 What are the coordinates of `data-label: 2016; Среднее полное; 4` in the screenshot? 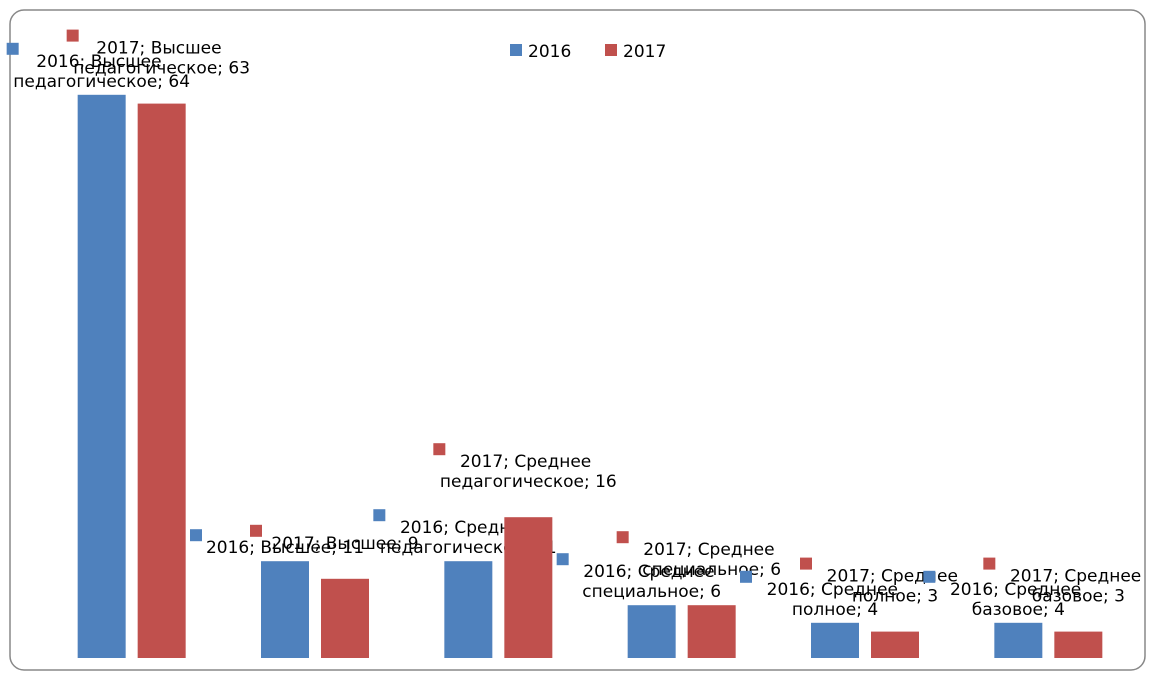 It's located at (835, 600).